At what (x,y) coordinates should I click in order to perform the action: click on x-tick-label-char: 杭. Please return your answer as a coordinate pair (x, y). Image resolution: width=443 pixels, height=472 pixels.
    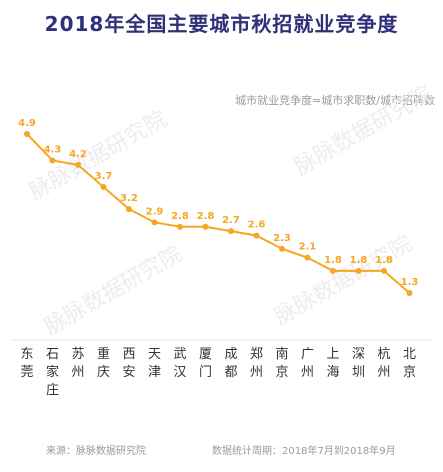
    Looking at the image, I should click on (383, 354).